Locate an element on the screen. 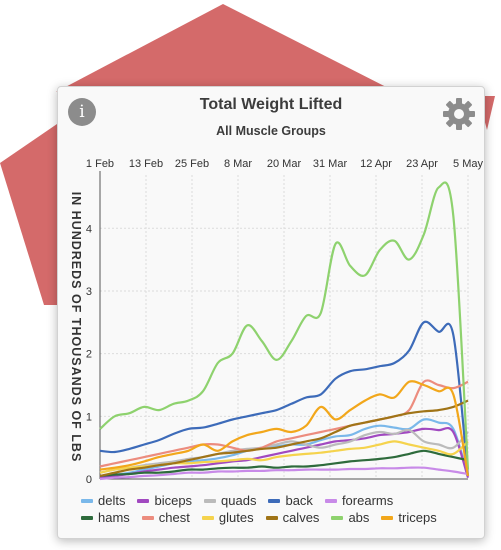 The width and height of the screenshot is (501, 550). legend-item-forearms: forearms is located at coordinates (359, 500).